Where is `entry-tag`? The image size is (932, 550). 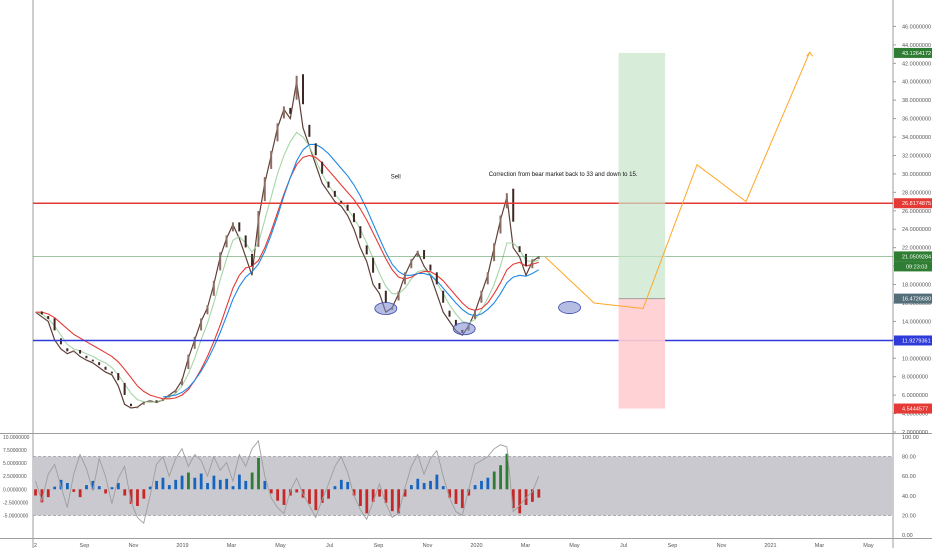
entry-tag is located at coordinates (913, 298).